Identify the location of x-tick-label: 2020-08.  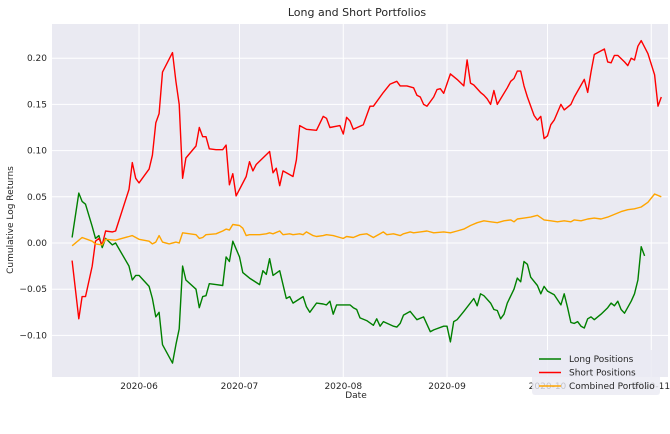
(343, 387).